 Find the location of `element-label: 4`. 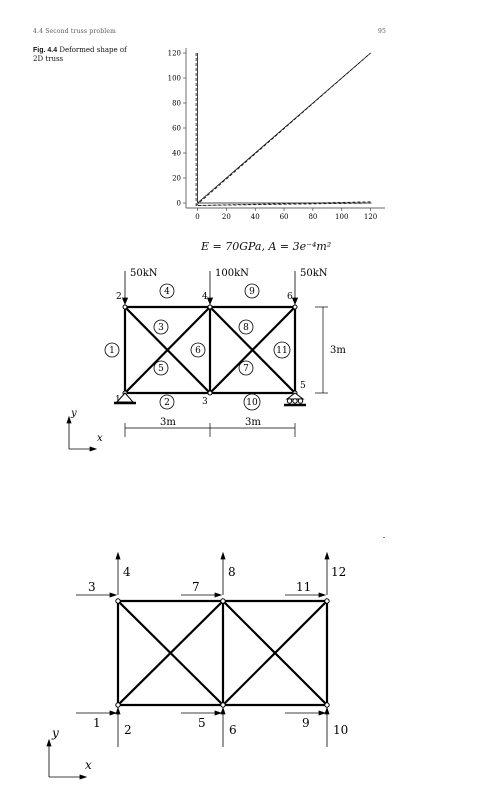

element-label: 4 is located at coordinates (167, 292).